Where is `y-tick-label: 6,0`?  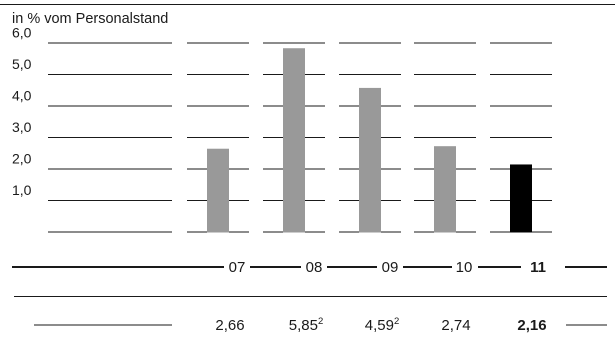
y-tick-label: 6,0 is located at coordinates (22, 33).